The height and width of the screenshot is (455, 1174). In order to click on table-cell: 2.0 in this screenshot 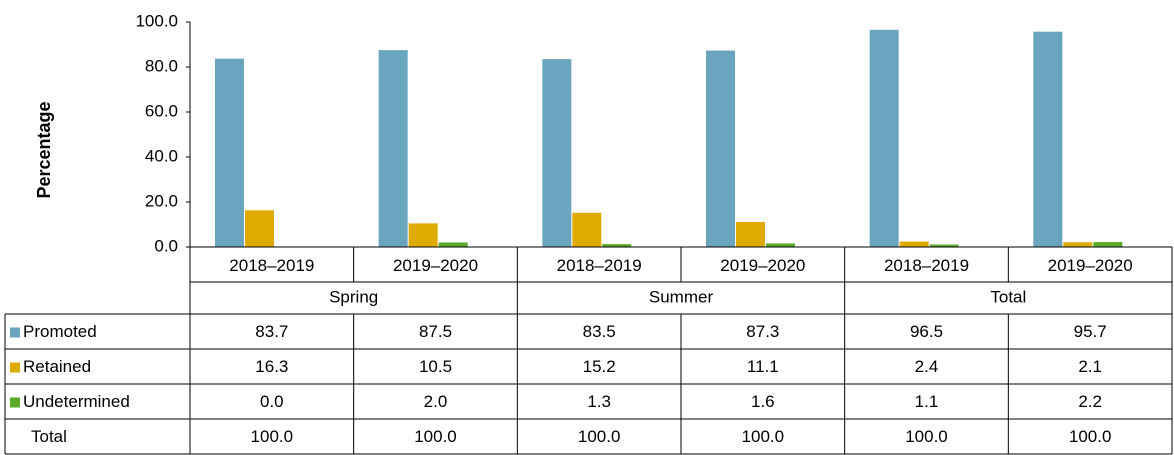, I will do `click(436, 401)`.